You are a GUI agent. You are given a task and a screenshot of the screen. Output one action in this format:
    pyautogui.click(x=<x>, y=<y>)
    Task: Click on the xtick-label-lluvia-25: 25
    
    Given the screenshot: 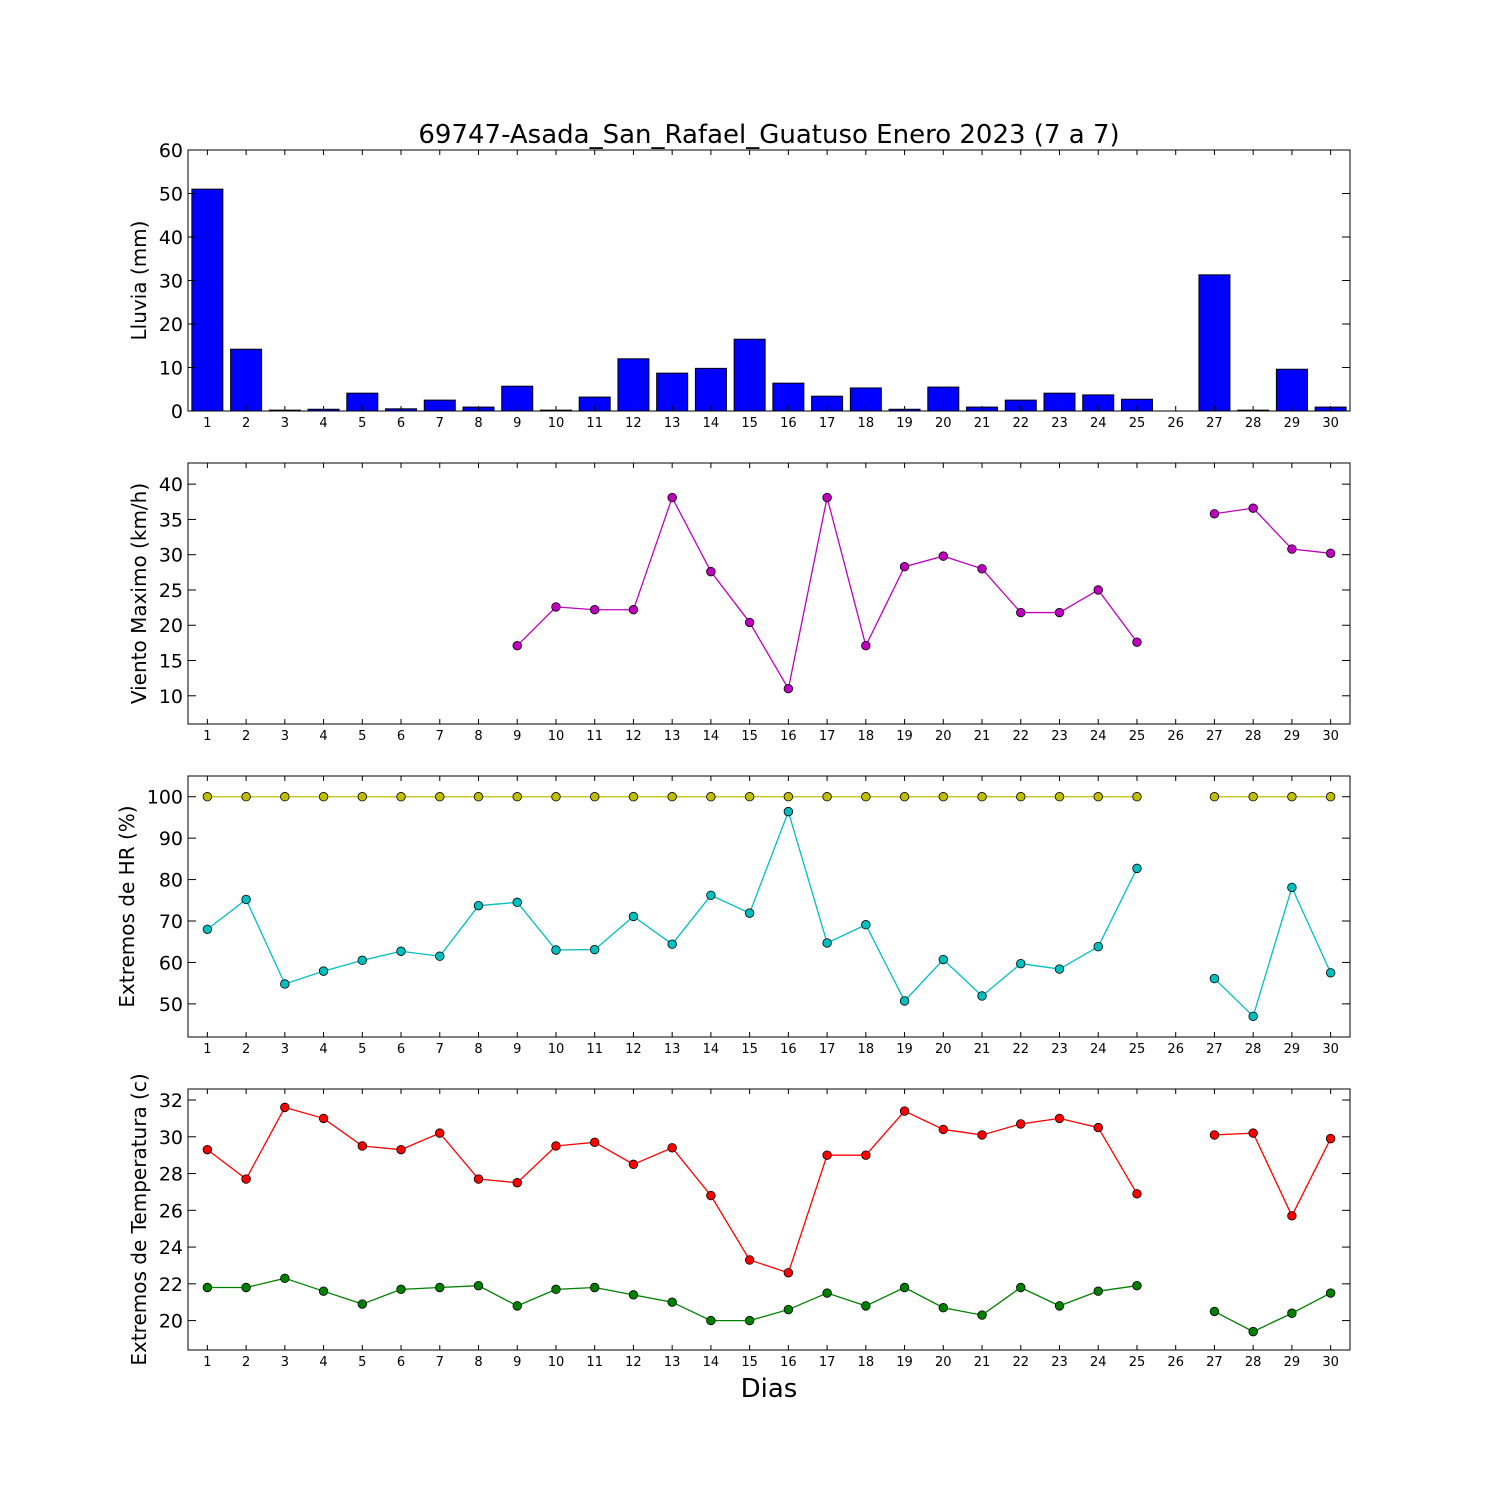 What is the action you would take?
    pyautogui.click(x=1137, y=423)
    